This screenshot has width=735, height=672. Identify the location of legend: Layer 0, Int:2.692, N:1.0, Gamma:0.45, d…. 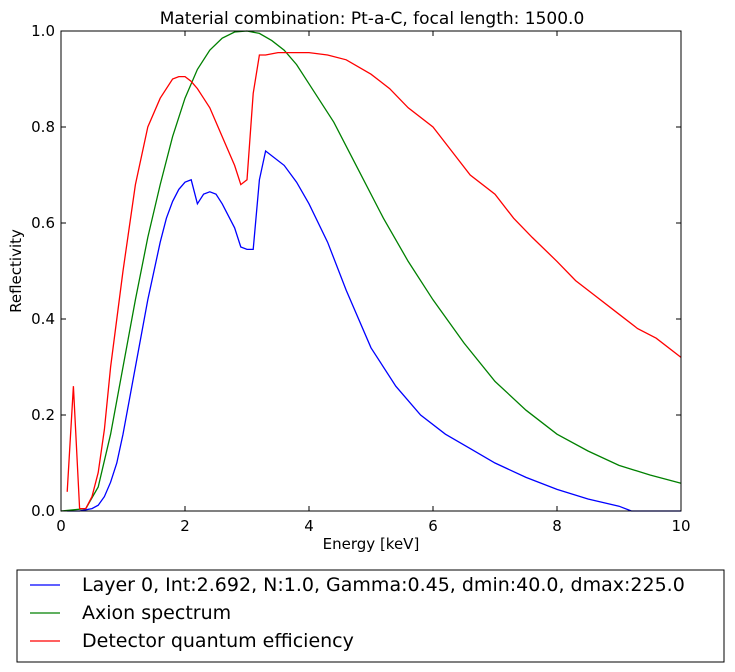
(370, 616).